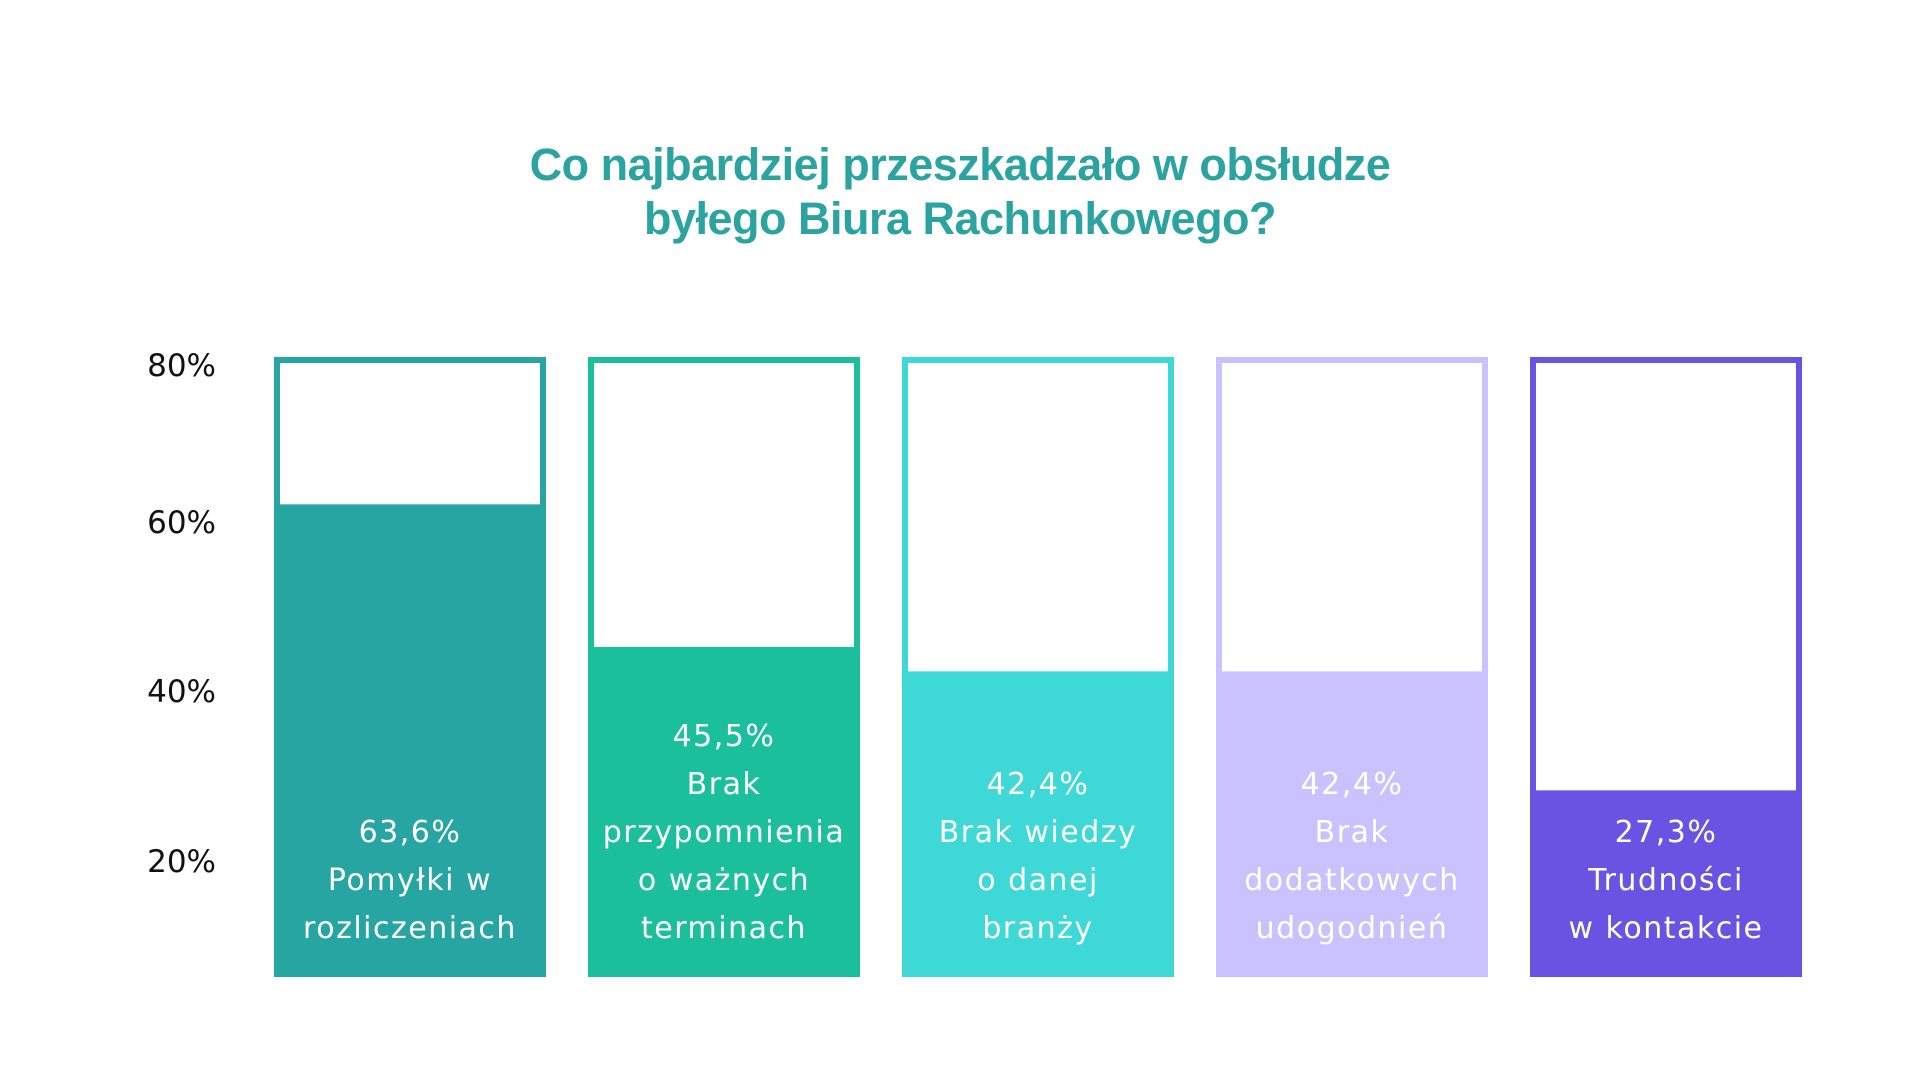 The image size is (1920, 1080). I want to click on bar-category-label: o ważnych, so click(724, 880).